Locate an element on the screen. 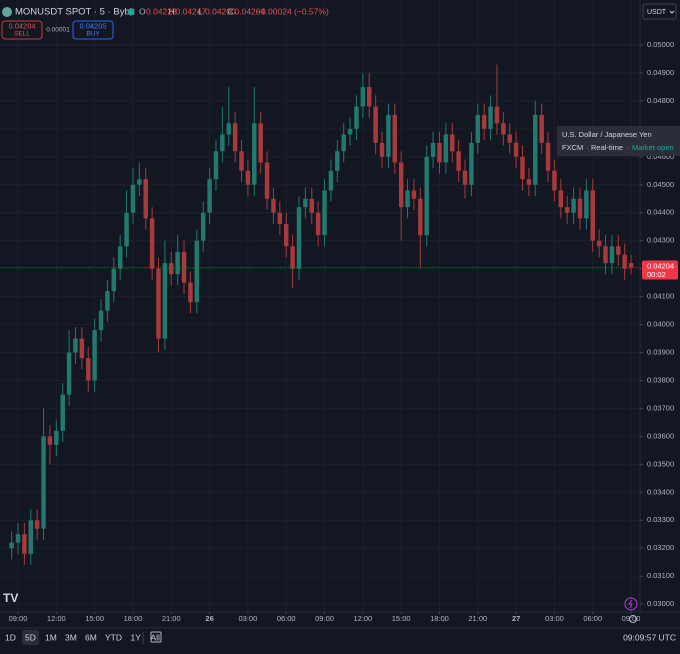 This screenshot has height=654, width=680. sell-button is located at coordinates (22, 30).